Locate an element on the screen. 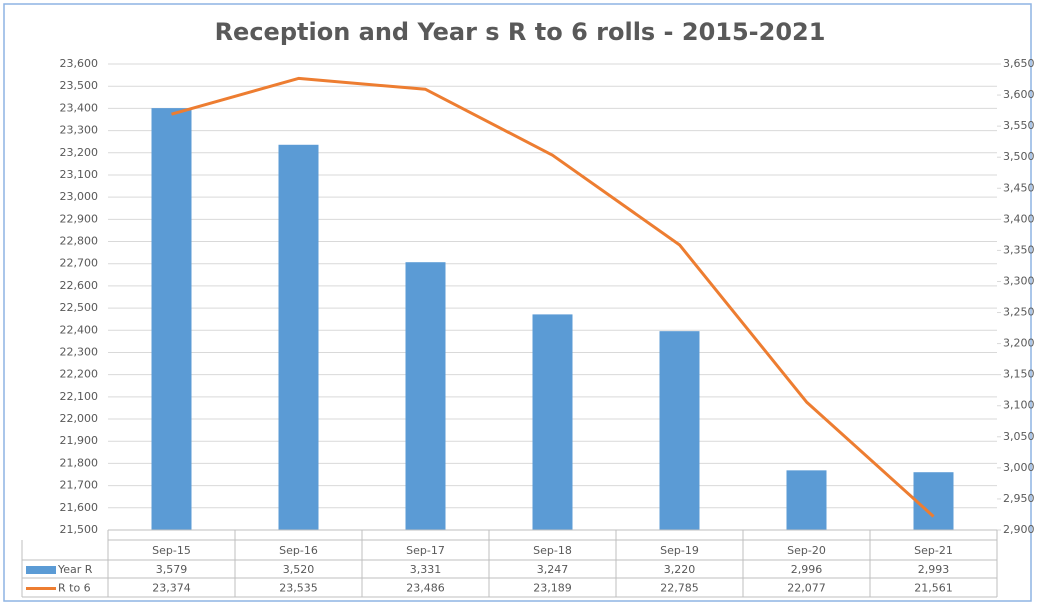  y2-tick-label: 3,600 is located at coordinates (1019, 94).